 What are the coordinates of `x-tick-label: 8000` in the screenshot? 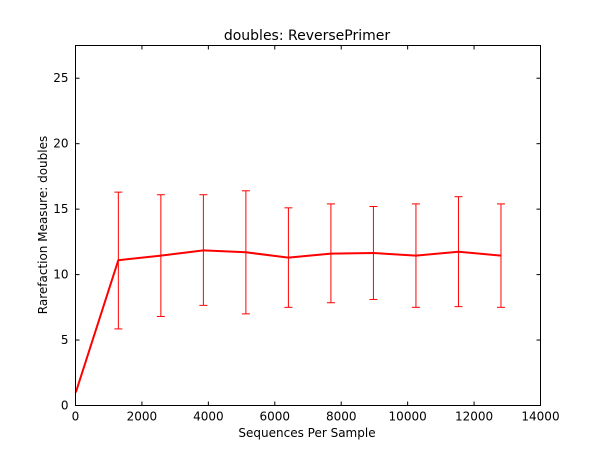 It's located at (341, 417).